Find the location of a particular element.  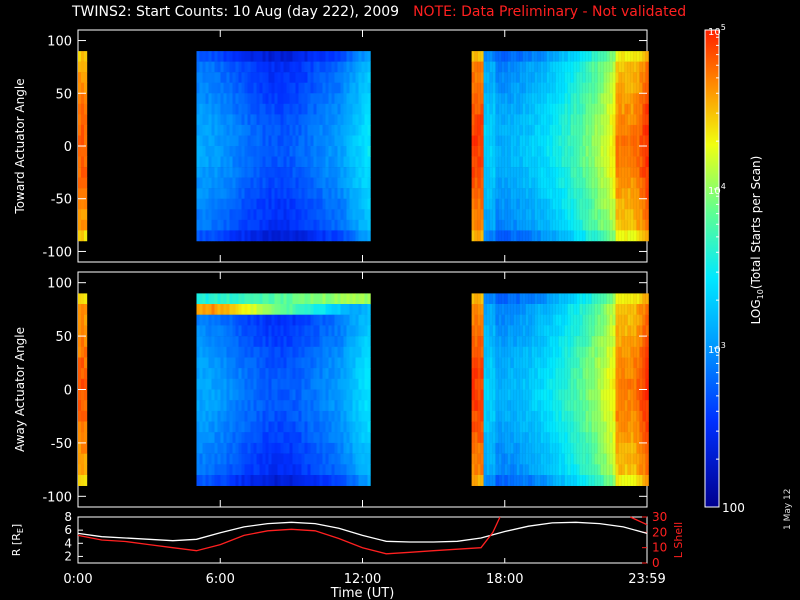

warning-text: NOTE: Data Preliminary - Not validated is located at coordinates (550, 12).